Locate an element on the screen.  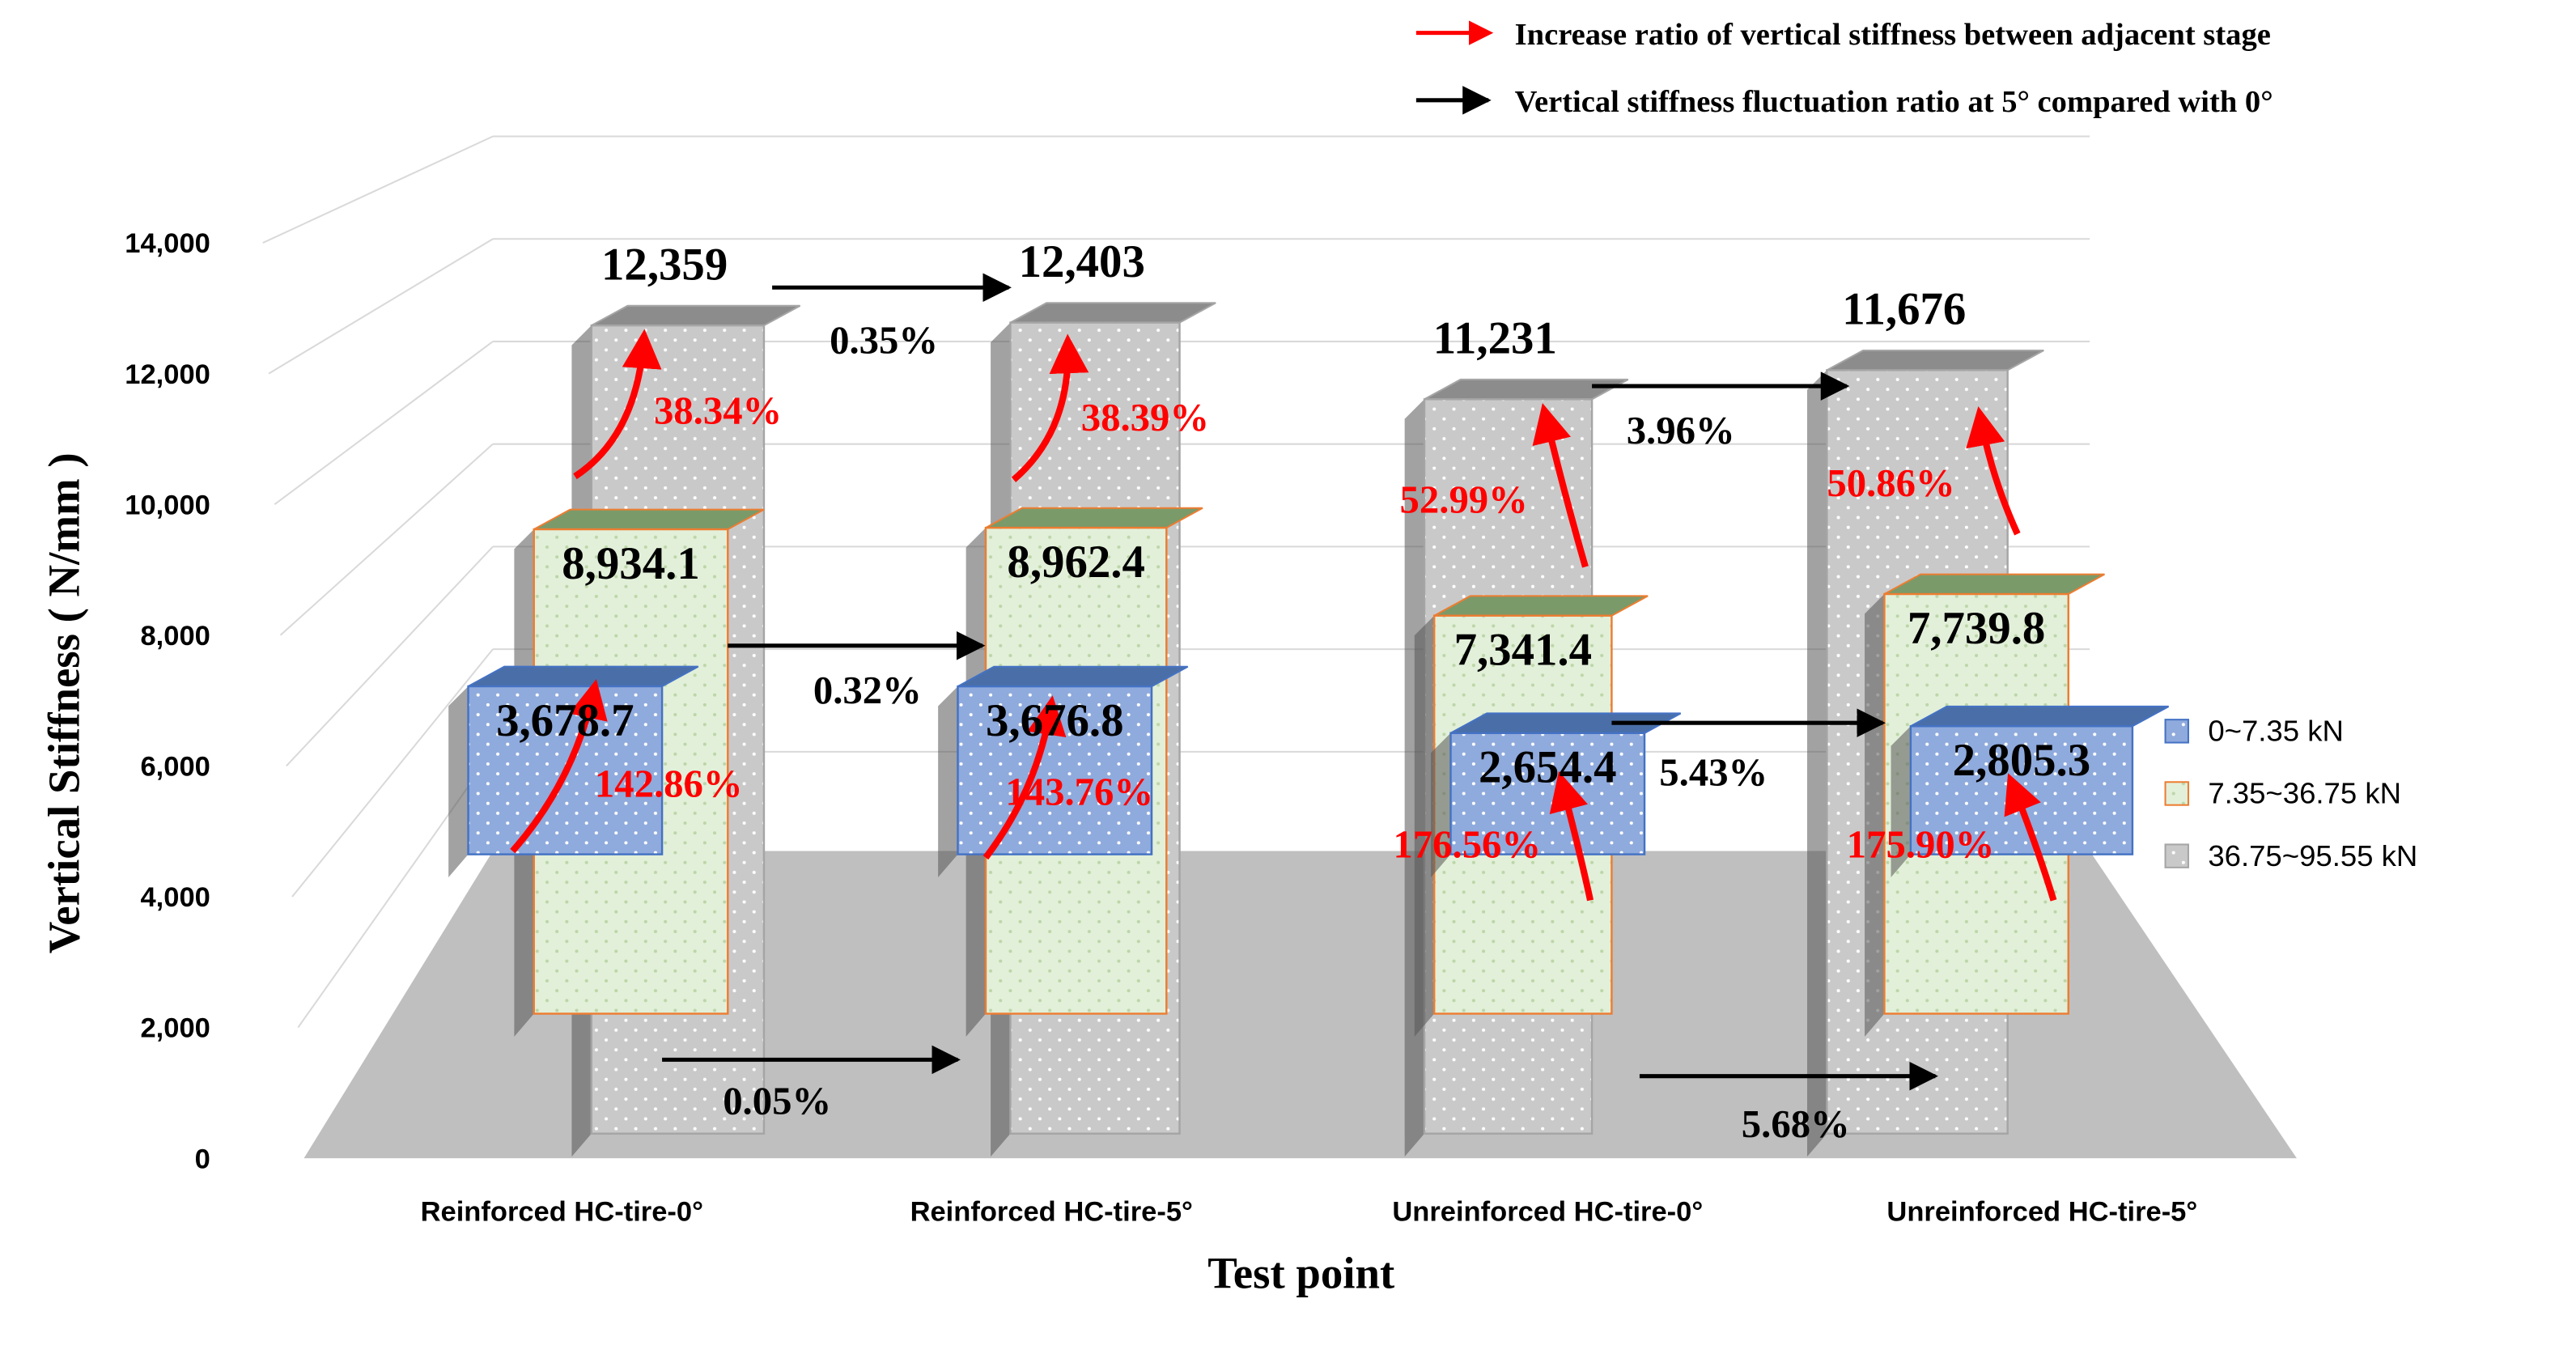
stage-increase-label: 38.34% is located at coordinates (718, 411).